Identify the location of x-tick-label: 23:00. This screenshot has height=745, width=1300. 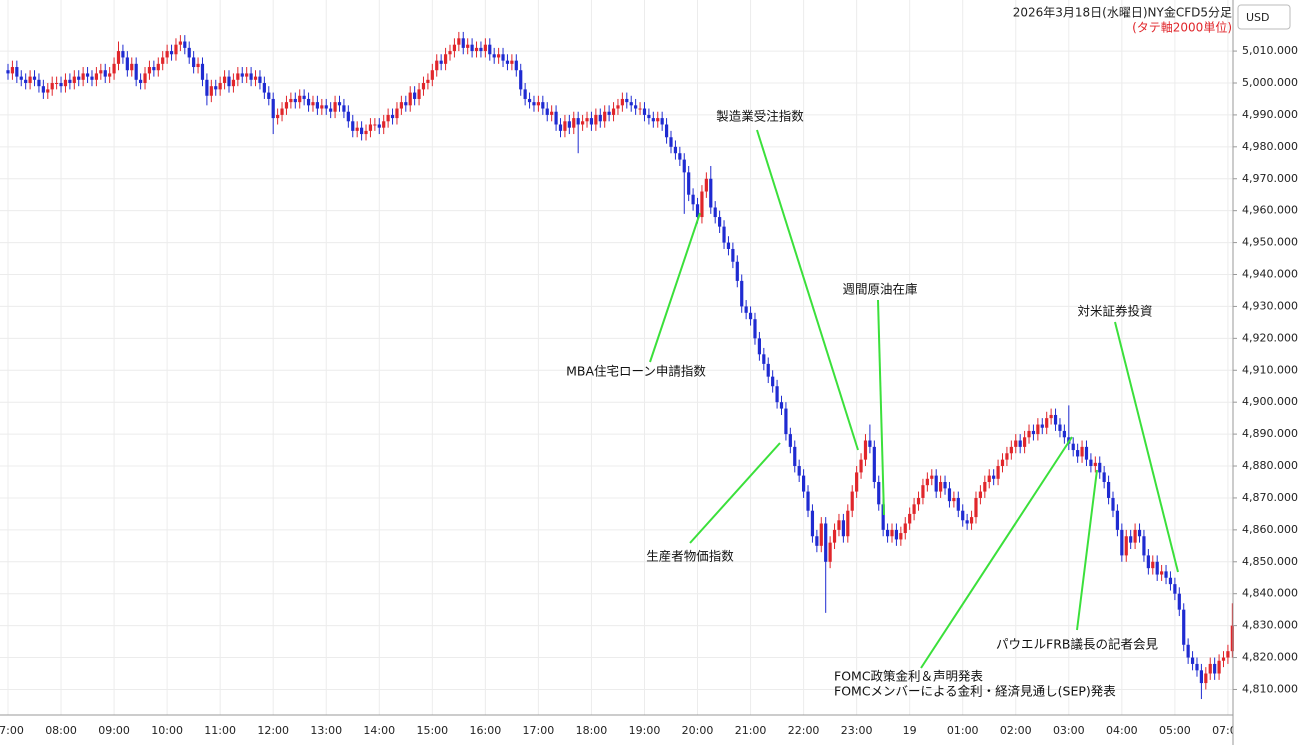
(857, 730).